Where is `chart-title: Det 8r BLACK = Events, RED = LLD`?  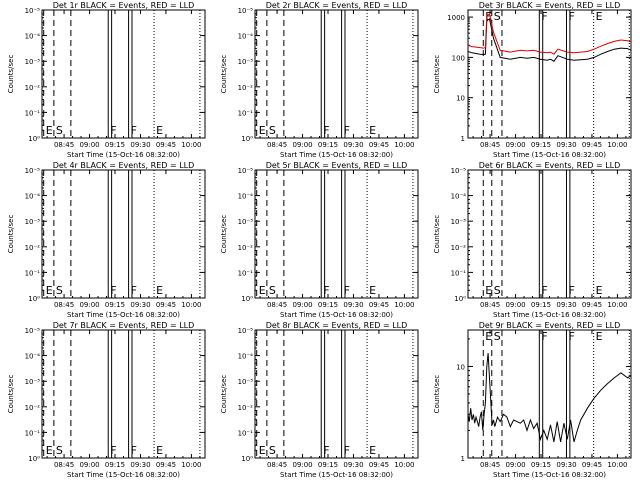
chart-title: Det 8r BLACK = Events, RED = LLD is located at coordinates (337, 325).